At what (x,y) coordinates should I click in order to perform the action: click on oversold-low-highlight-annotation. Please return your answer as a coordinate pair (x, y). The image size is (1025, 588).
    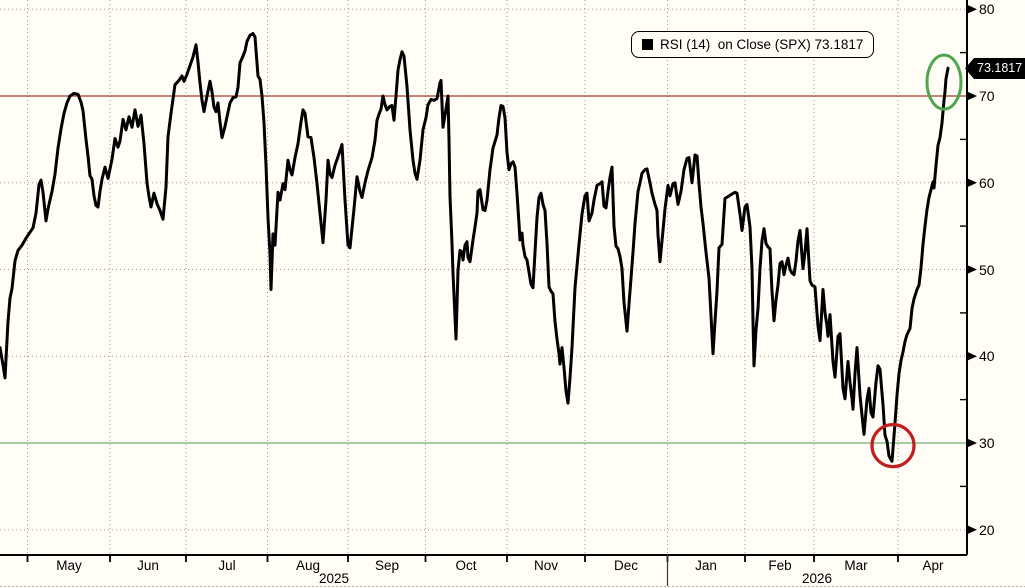
    Looking at the image, I should click on (893, 446).